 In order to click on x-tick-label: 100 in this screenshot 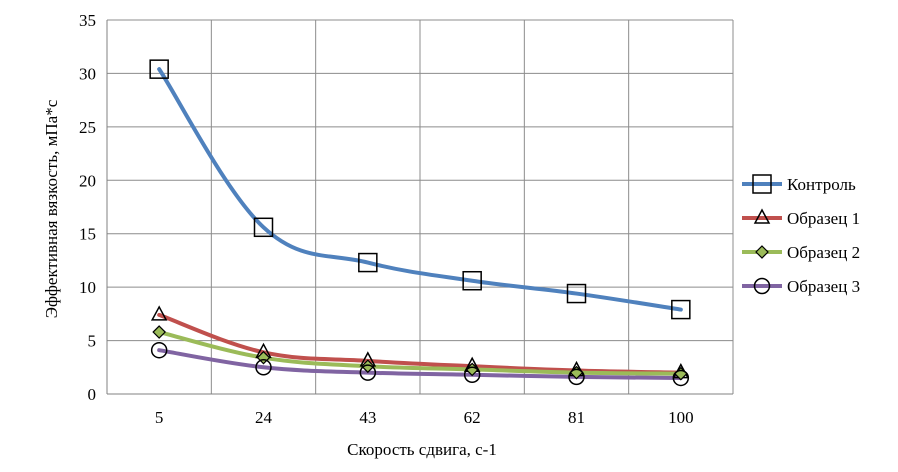, I will do `click(681, 417)`.